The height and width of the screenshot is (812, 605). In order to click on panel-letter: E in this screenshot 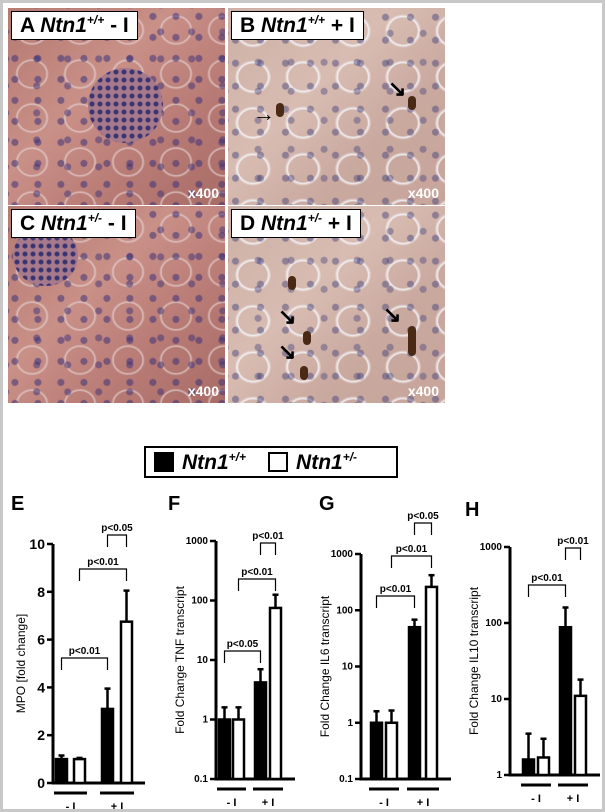, I will do `click(17, 504)`.